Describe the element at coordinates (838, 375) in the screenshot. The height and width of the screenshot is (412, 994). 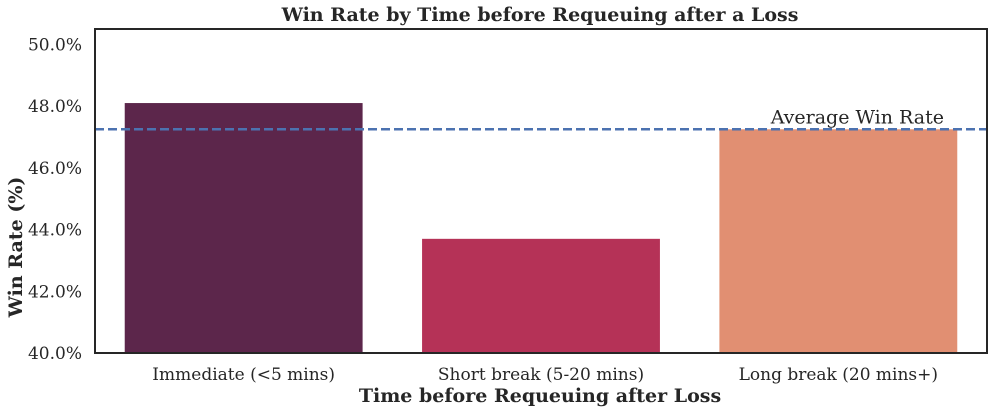
I see `x-tick-label: Long break (20 mins+)` at that location.